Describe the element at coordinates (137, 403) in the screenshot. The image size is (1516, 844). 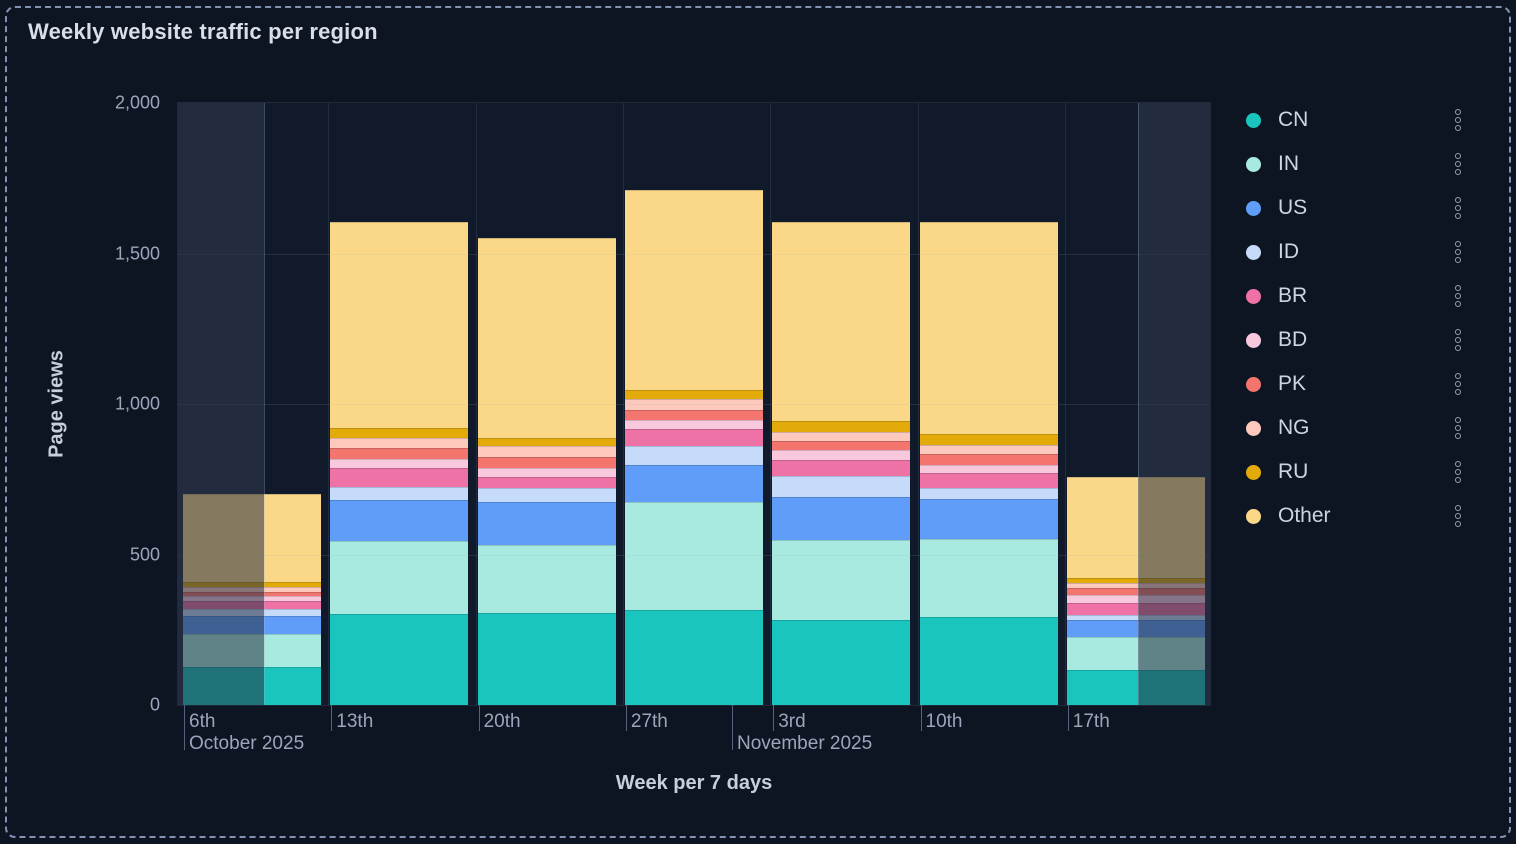
I see `y-tick-label: 1,000` at that location.